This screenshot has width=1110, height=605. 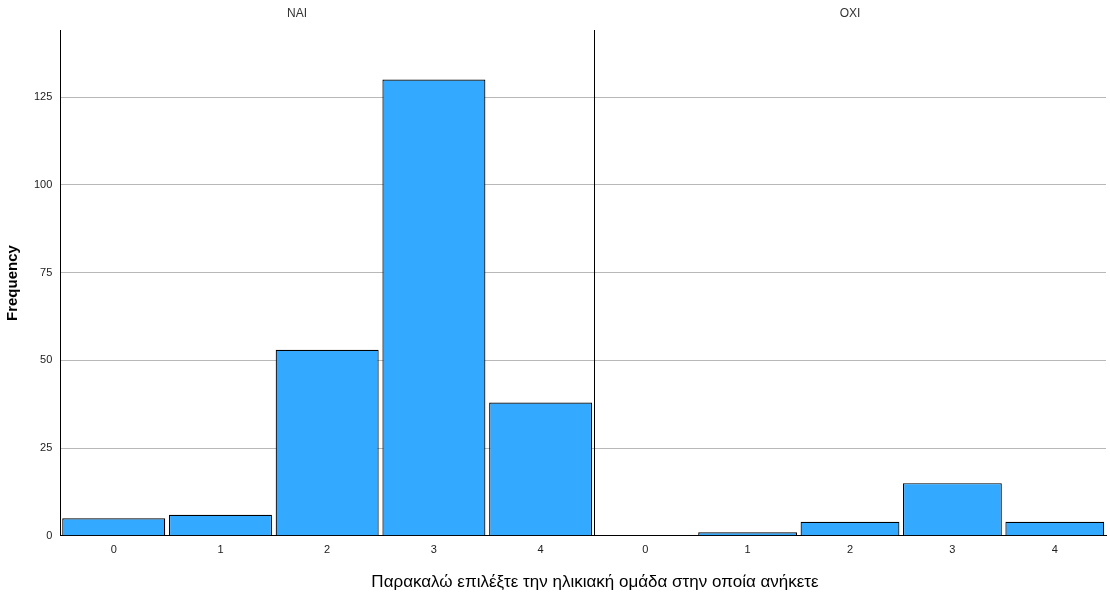 I want to click on x-axis-title: Παρακαλώ επιλέξτε την ηλικιακή ομάδα στην οποία ανήκετε, so click(x=595, y=582).